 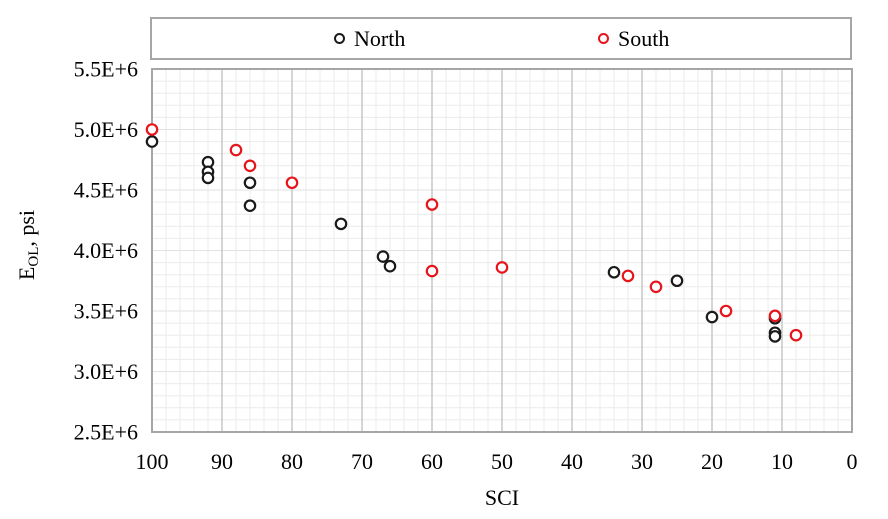 I want to click on y-tick-label: 4.0E+6, so click(x=106, y=250).